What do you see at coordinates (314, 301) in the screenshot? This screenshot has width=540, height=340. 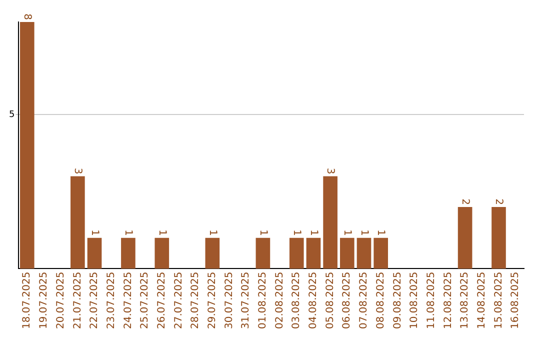 I see `x-tick-label: 04.08.2025` at bounding box center [314, 301].